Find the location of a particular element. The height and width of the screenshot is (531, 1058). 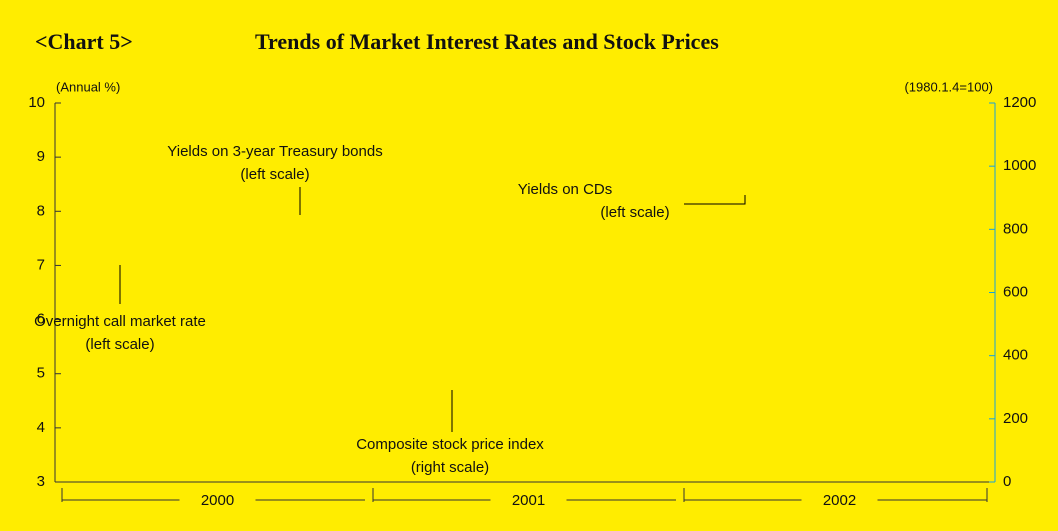

y-tick-label: 9 is located at coordinates (41, 156).